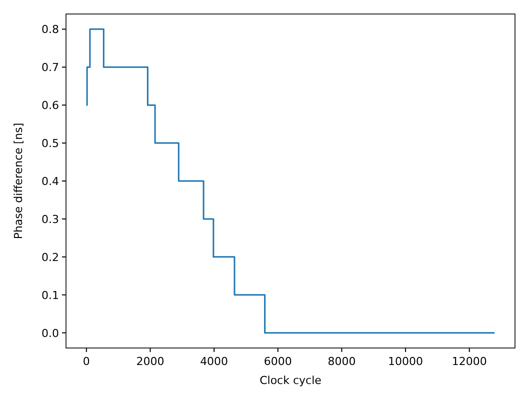  Describe the element at coordinates (50, 333) in the screenshot. I see `y-tick-label: 0.0` at that location.